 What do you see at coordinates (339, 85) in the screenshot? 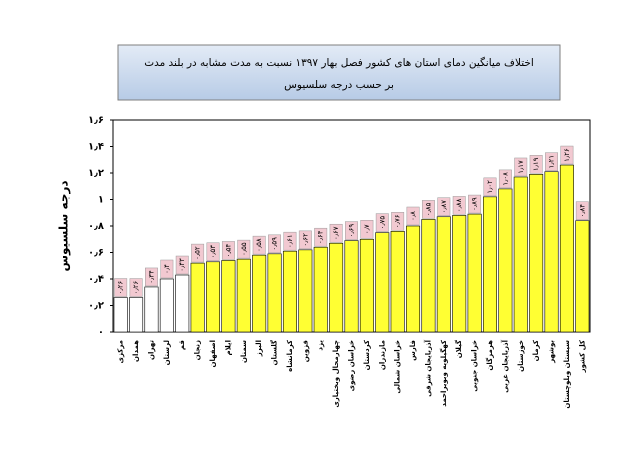
I see `chart-subtitle: بر حسب درجه سلسیوس` at bounding box center [339, 85].